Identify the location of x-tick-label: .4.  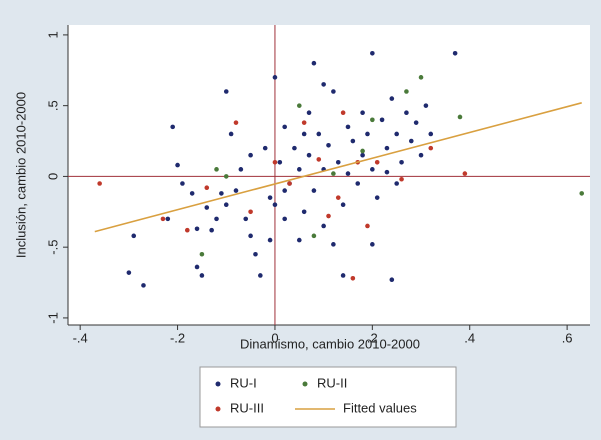
(469, 337).